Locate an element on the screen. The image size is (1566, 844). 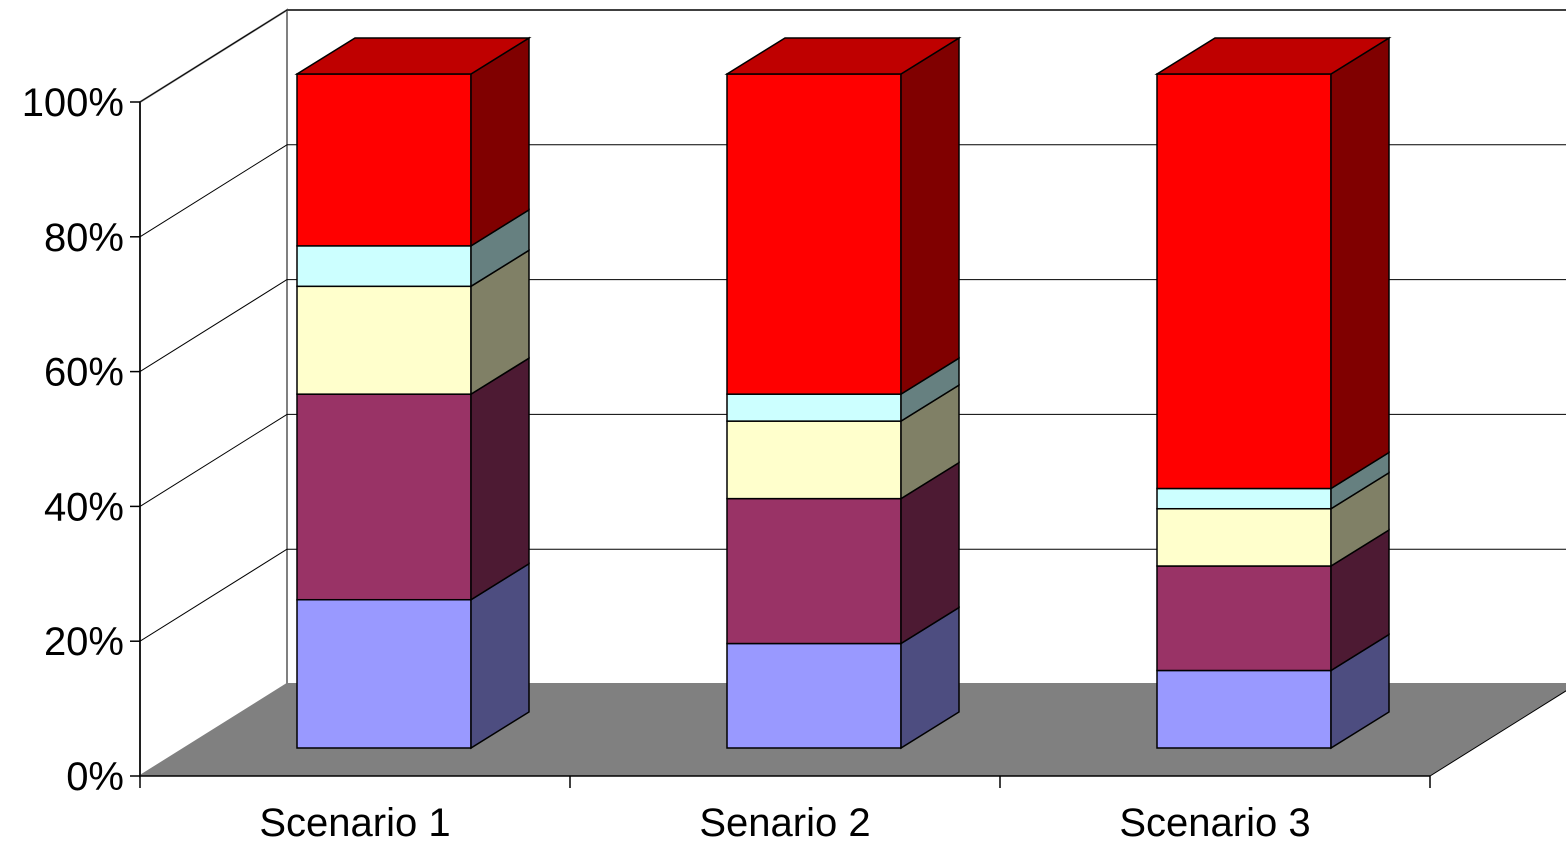
y-tick-label: 100% is located at coordinates (73, 103).